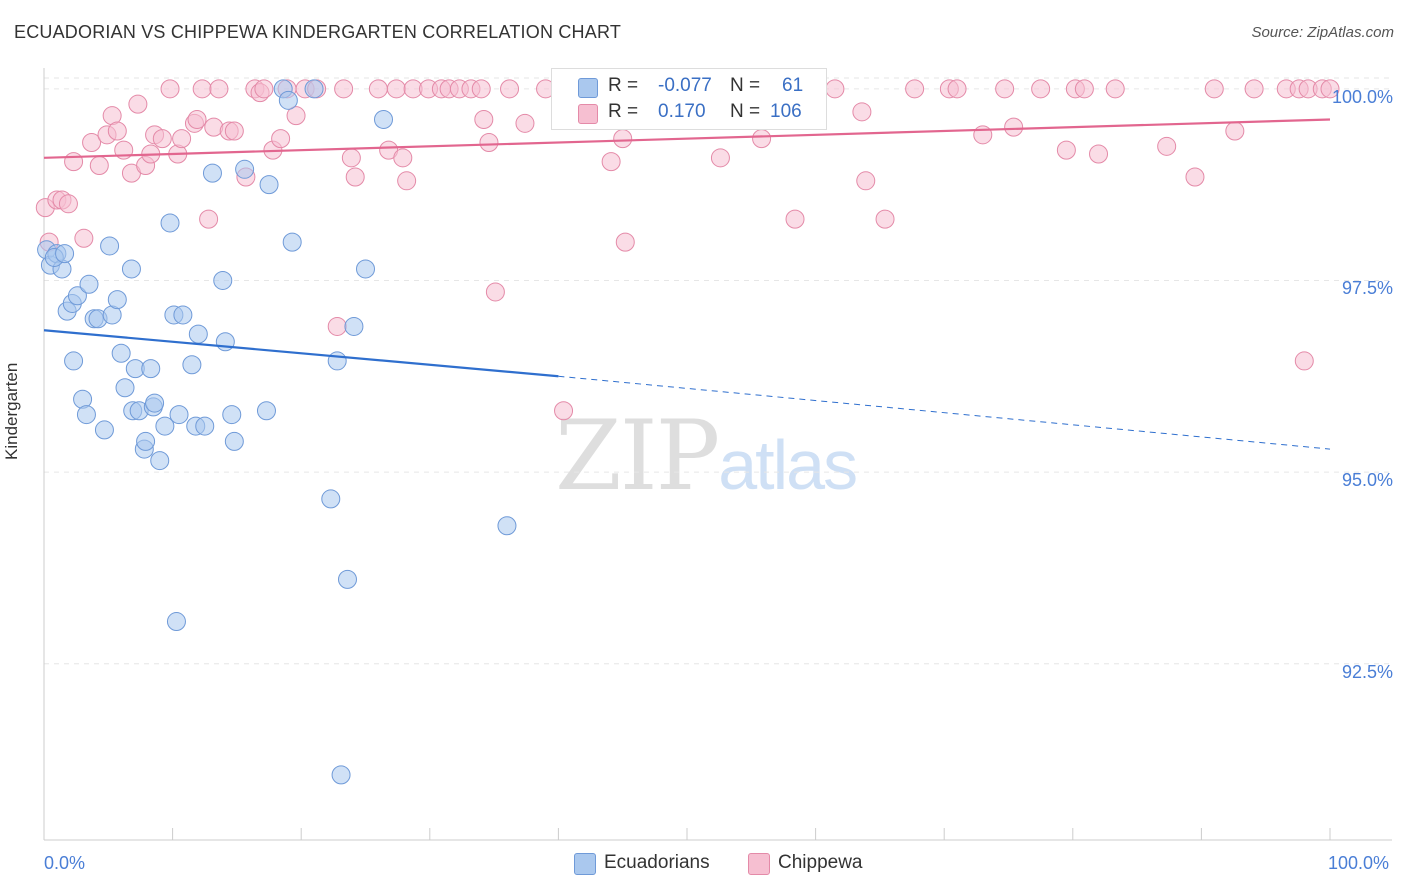 This screenshot has height=892, width=1406. Describe the element at coordinates (11, 411) in the screenshot. I see `y-axis-label: Kindergarten` at that location.